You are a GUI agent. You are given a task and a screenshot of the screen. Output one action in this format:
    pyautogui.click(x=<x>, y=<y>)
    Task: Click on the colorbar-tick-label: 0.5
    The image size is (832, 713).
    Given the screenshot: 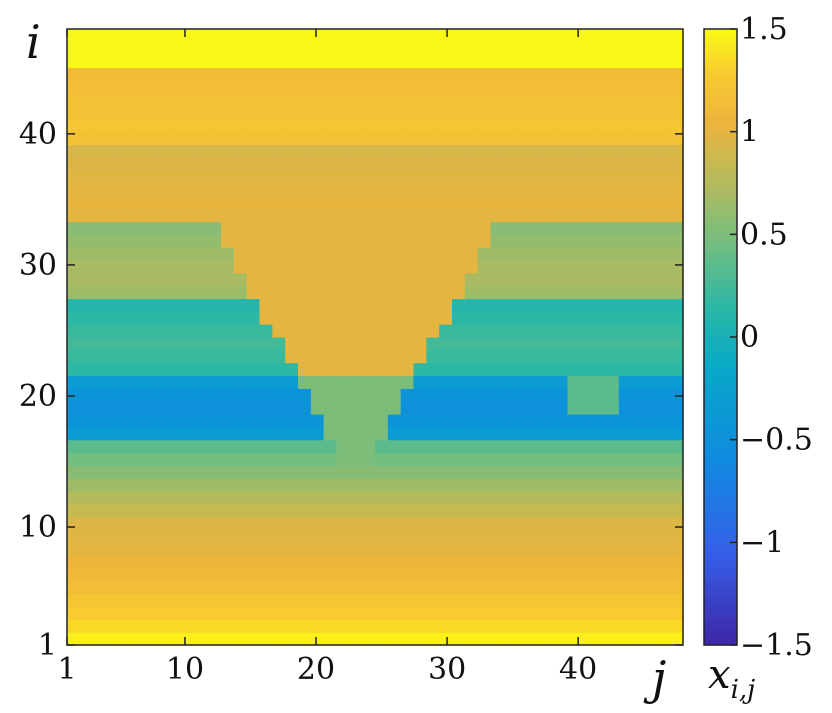 What is the action you would take?
    pyautogui.click(x=764, y=234)
    